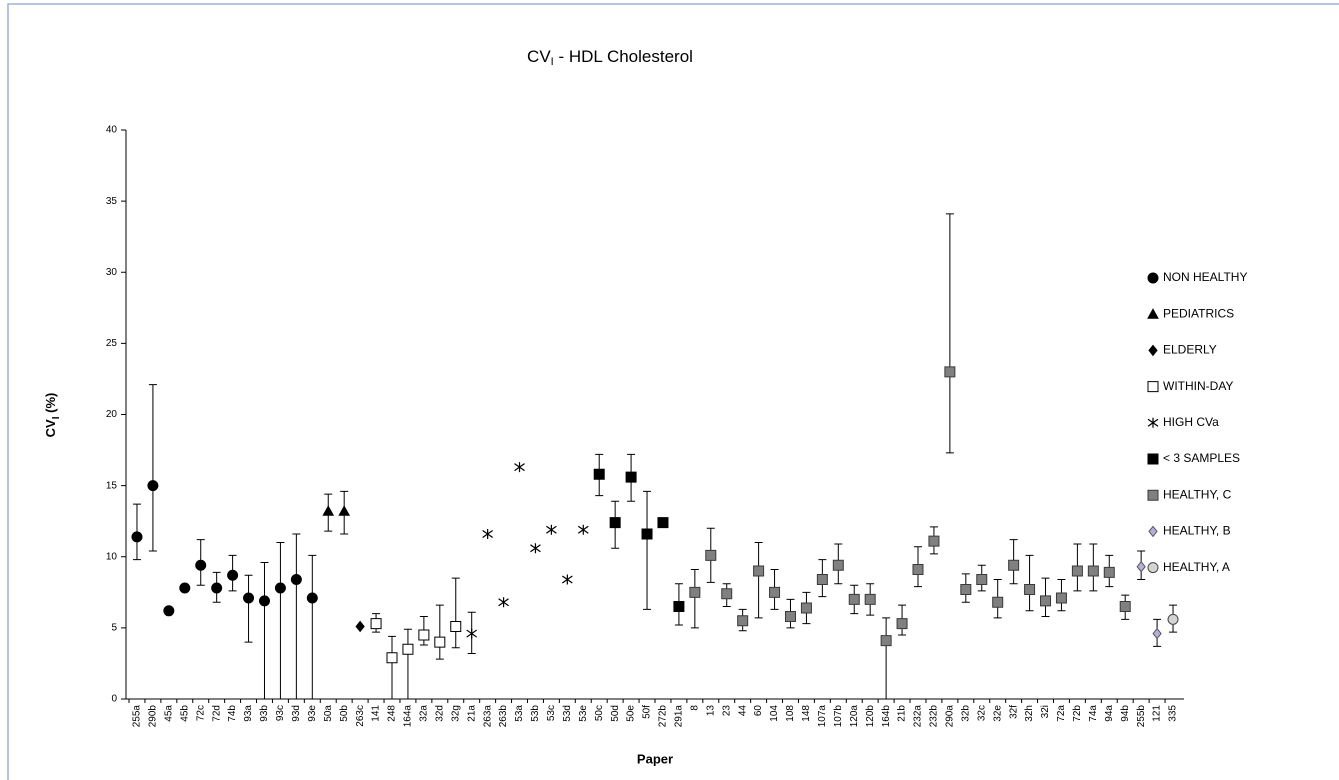 This screenshot has height=780, width=1339. Describe the element at coordinates (360, 716) in the screenshot. I see `x-tick-label: 263c` at that location.